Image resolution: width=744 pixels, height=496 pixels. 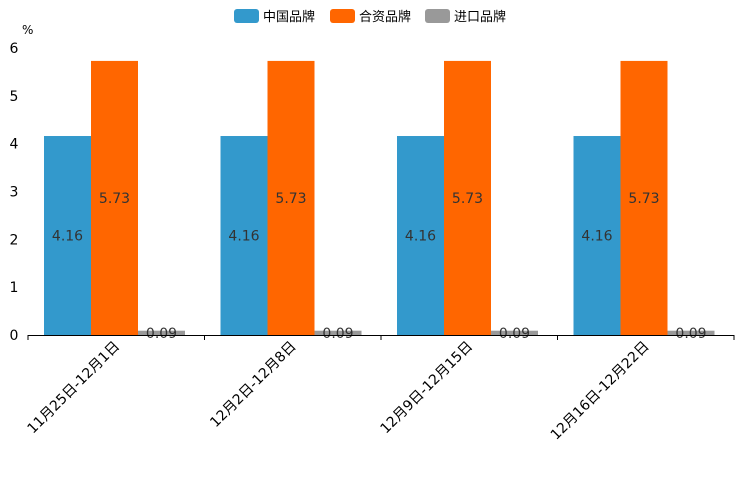 I want to click on y-tick-label-4: 4, so click(x=14, y=145).